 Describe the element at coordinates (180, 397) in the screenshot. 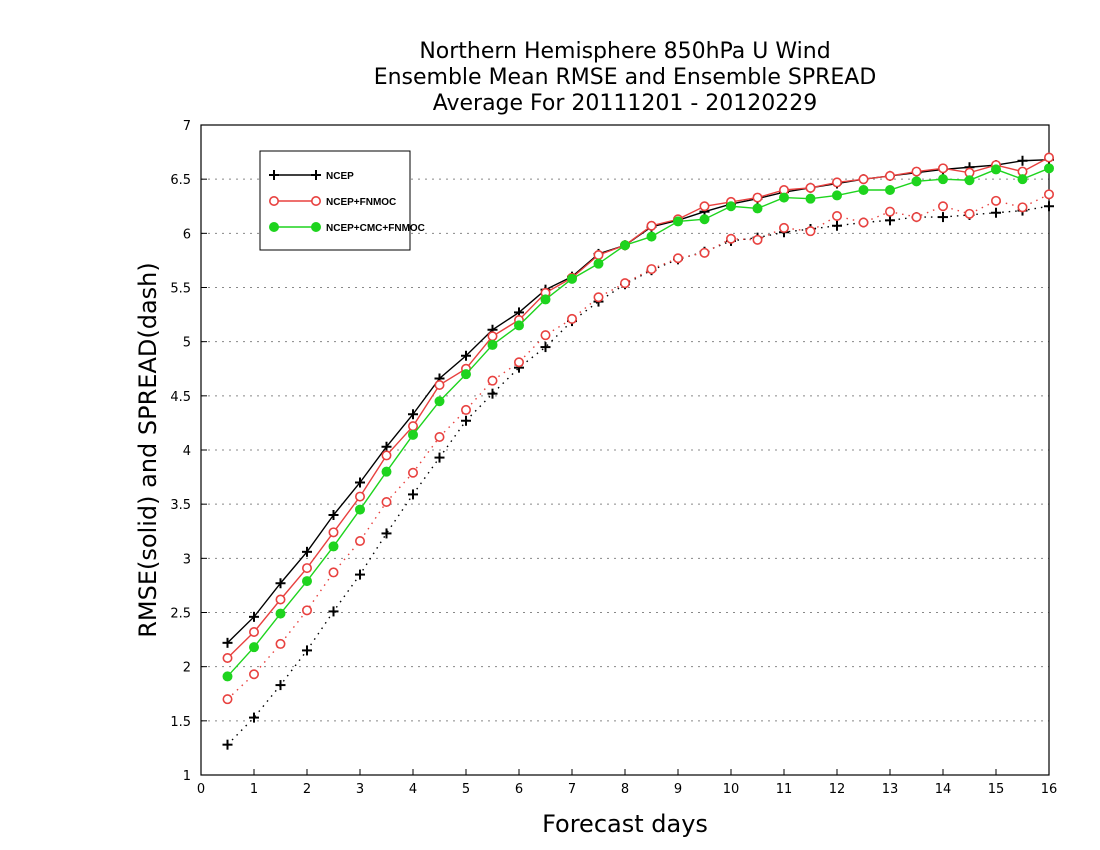

I see `y-tick-label: 4.5` at that location.